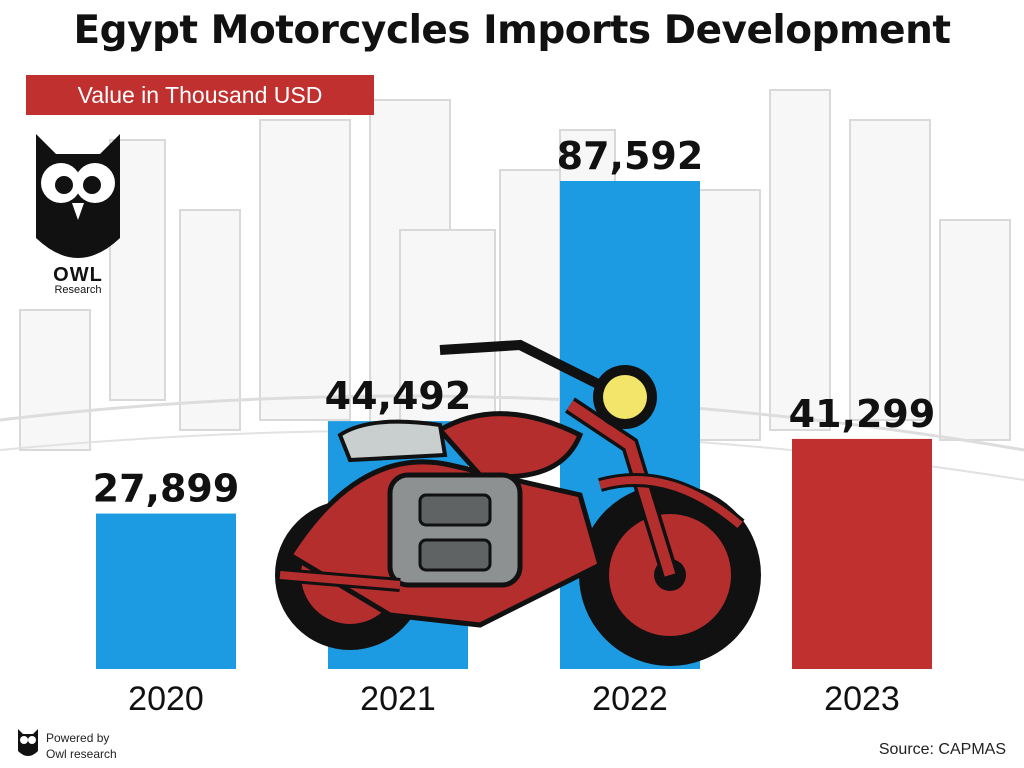 This screenshot has width=1024, height=768. What do you see at coordinates (166, 699) in the screenshot?
I see `category-label-2020: 2020` at bounding box center [166, 699].